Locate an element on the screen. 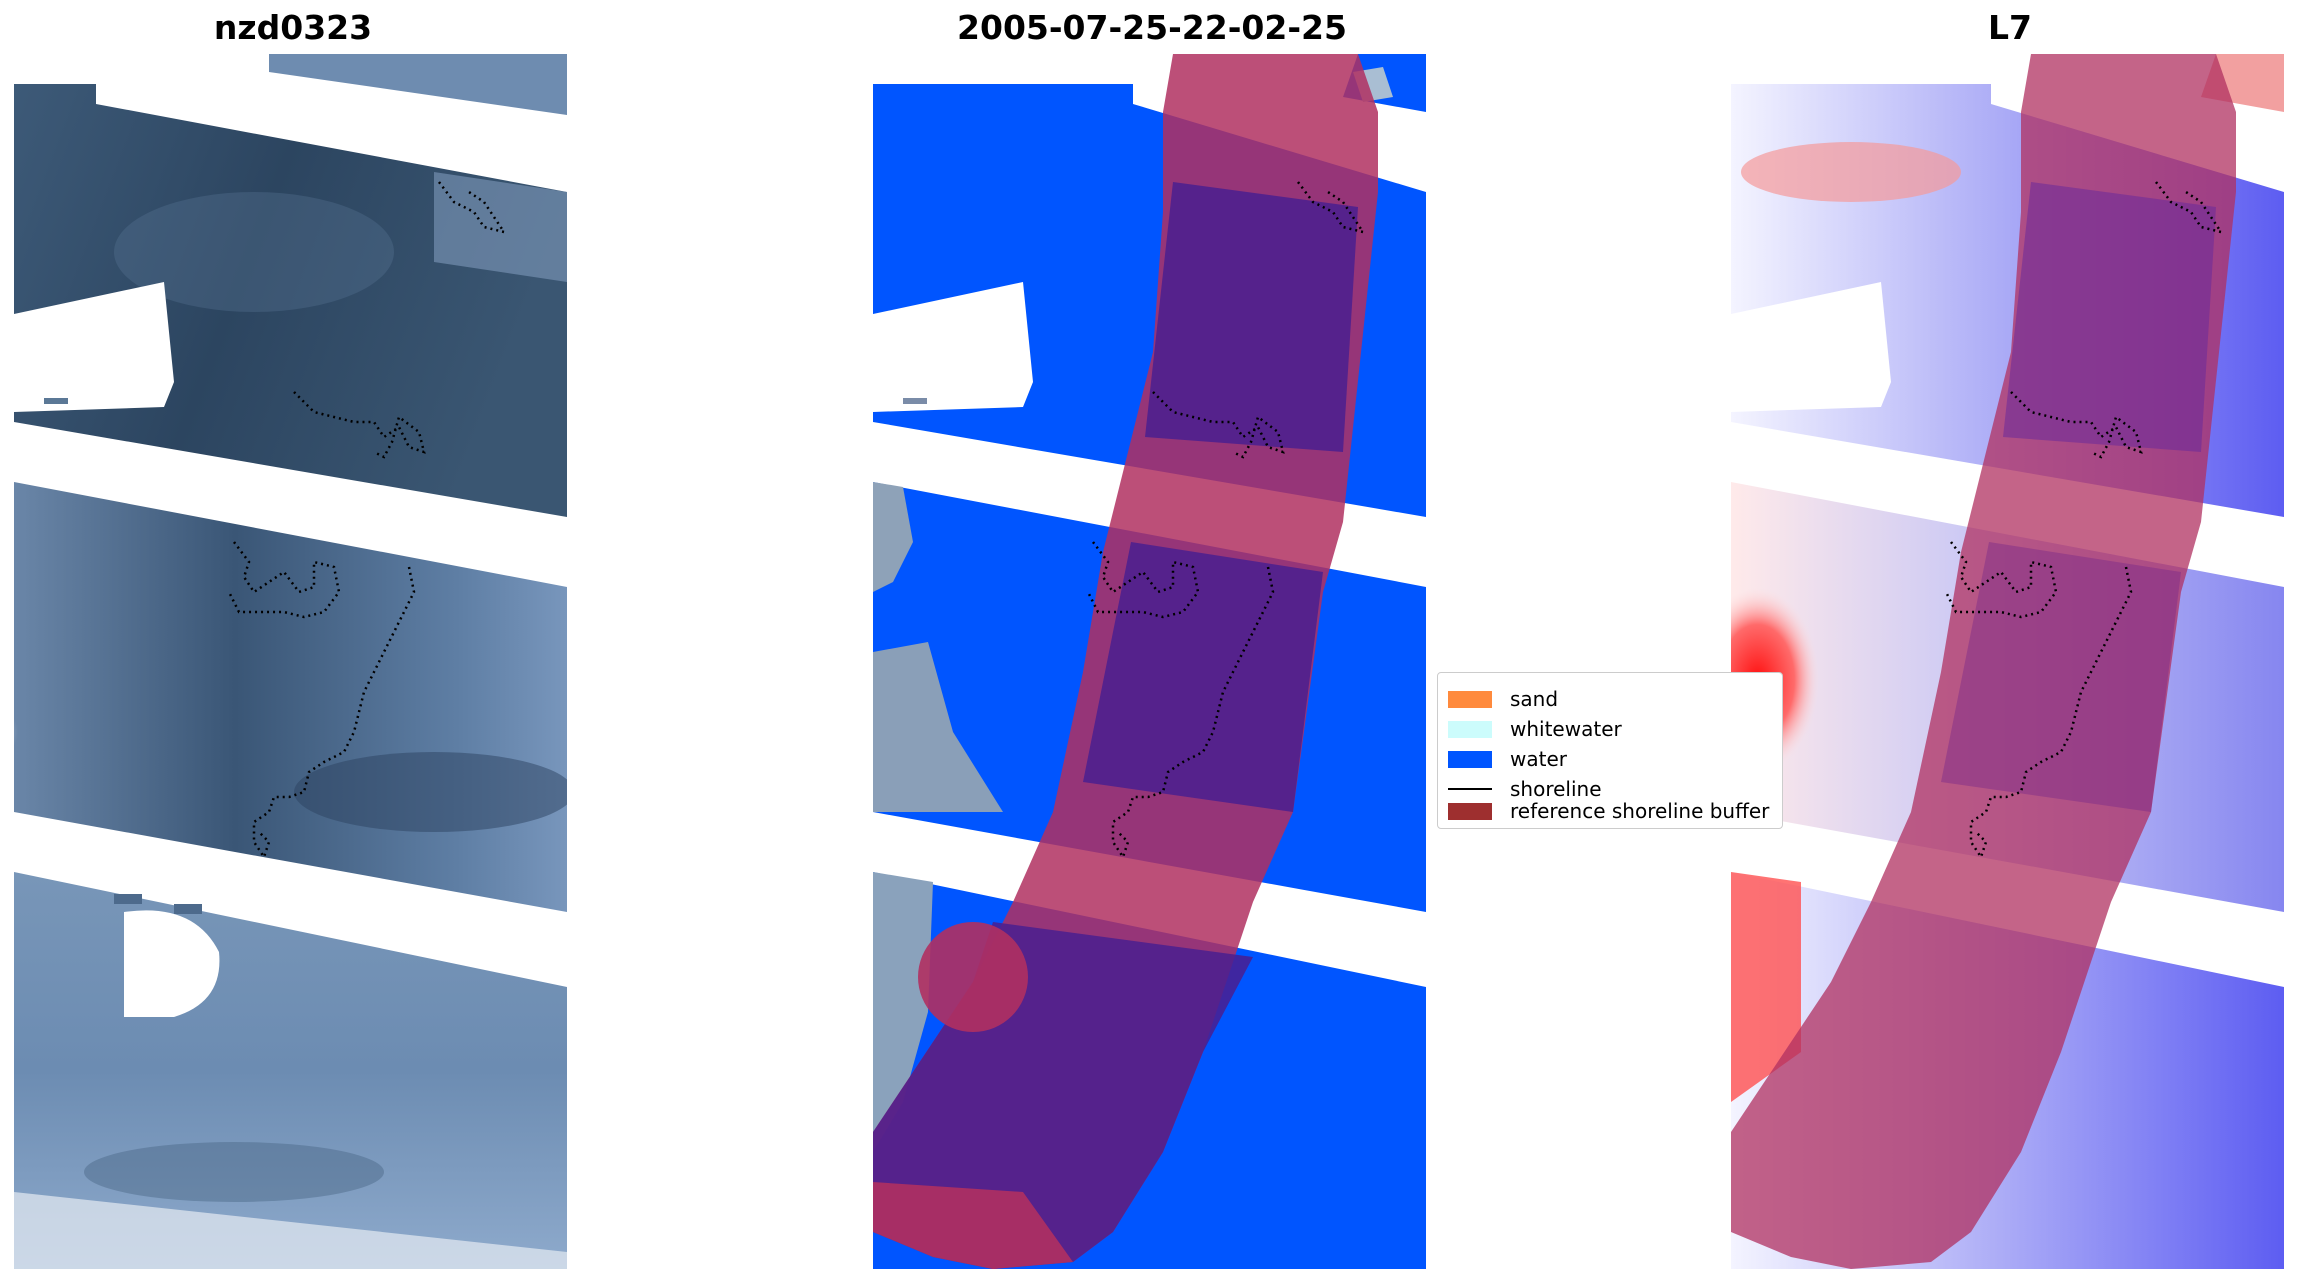 This screenshot has height=1283, width=2297. legend-label-buffer: reference shoreline buffer is located at coordinates (1640, 811).